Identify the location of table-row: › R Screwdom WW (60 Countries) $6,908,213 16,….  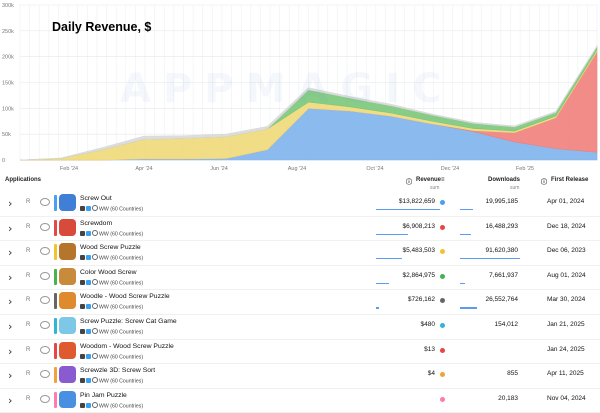
(300, 229).